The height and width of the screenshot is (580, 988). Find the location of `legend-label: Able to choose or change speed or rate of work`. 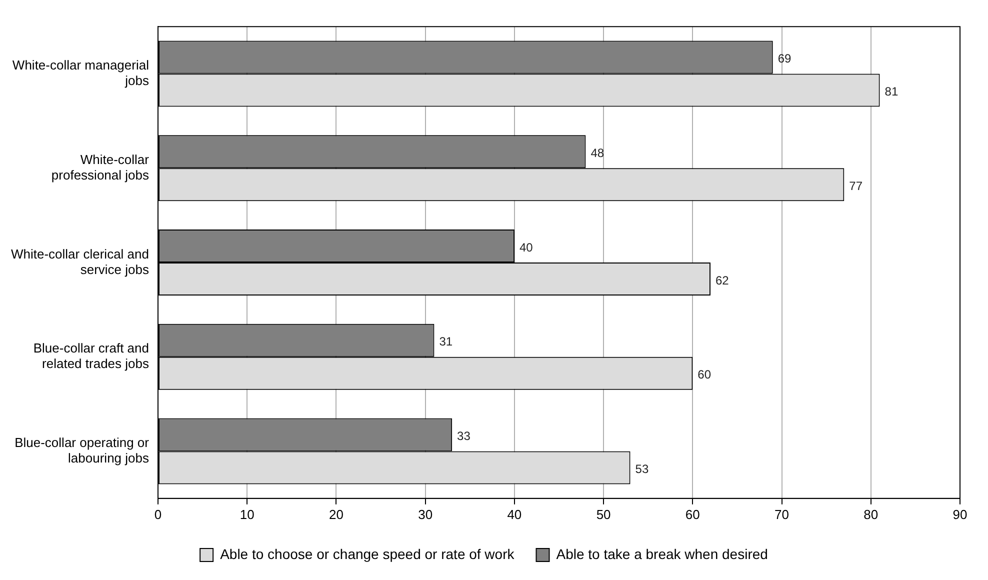

legend-label: Able to choose or change speed or rate of work is located at coordinates (368, 554).